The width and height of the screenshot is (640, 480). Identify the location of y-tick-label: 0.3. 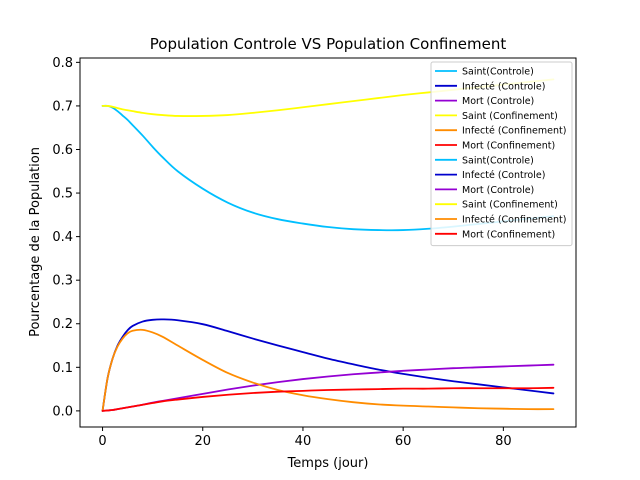
(62, 281).